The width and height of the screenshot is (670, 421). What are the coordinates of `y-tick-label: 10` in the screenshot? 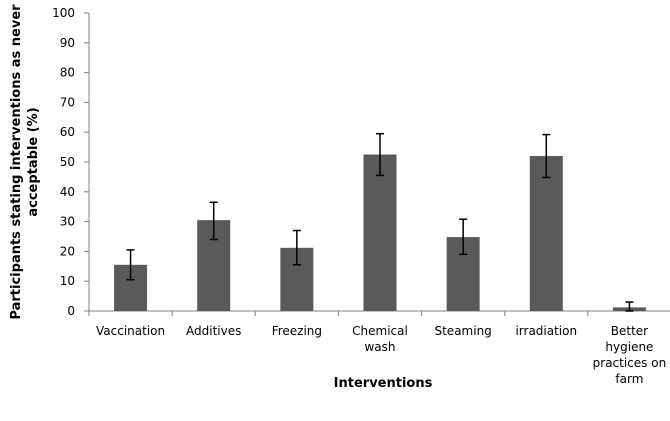 It's located at (67, 281).